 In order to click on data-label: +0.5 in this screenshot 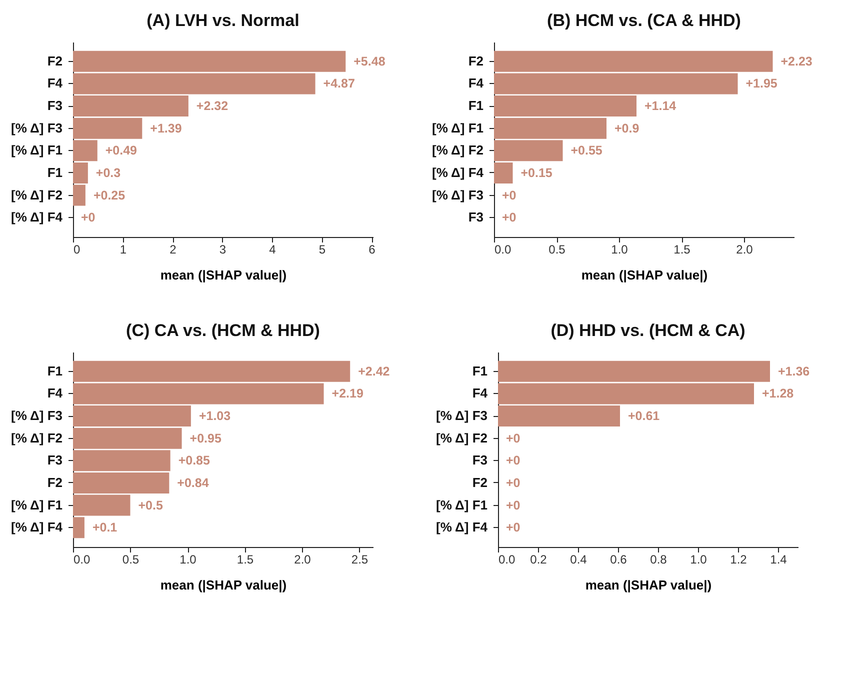, I will do `click(150, 505)`.